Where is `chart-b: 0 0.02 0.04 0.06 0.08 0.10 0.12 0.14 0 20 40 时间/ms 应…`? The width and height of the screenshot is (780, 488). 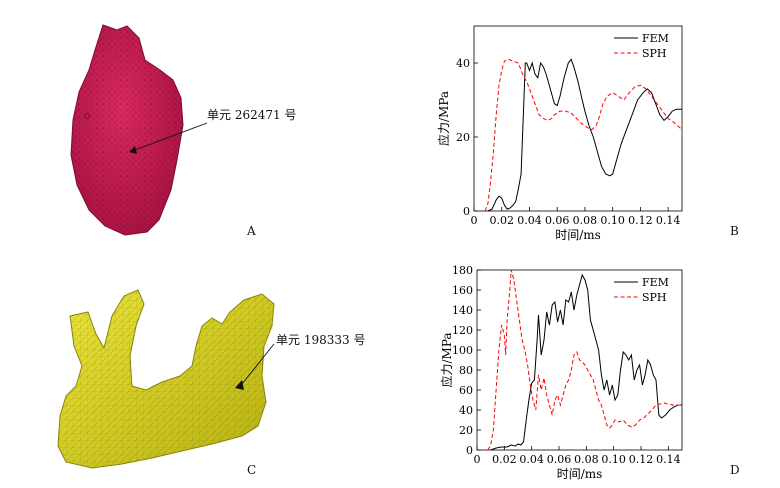
chart-b: 0 0.02 0.04 0.06 0.08 0.10 0.12 0.14 0 20 40 时间/ms 应… is located at coordinates (559, 133).